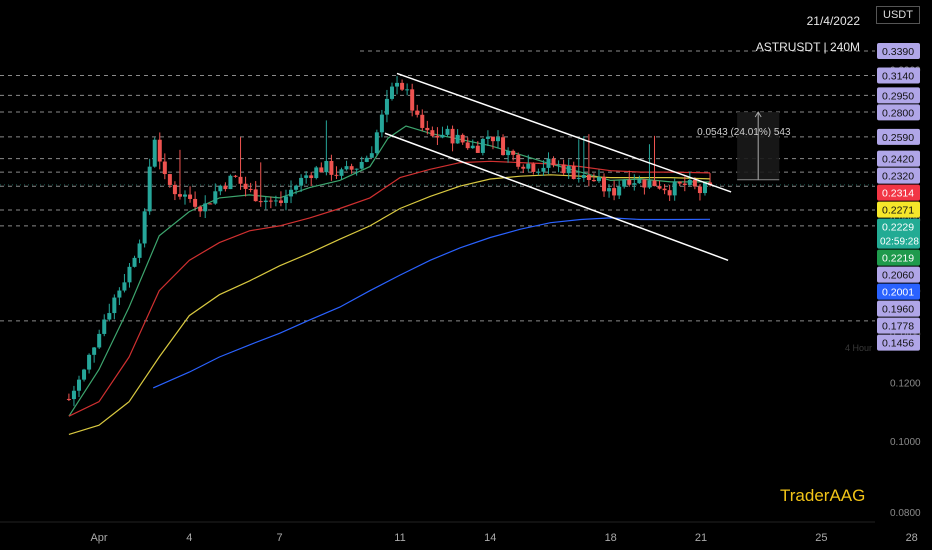 The image size is (932, 550). What do you see at coordinates (611, 538) in the screenshot?
I see `x-tick-label: 18` at bounding box center [611, 538].